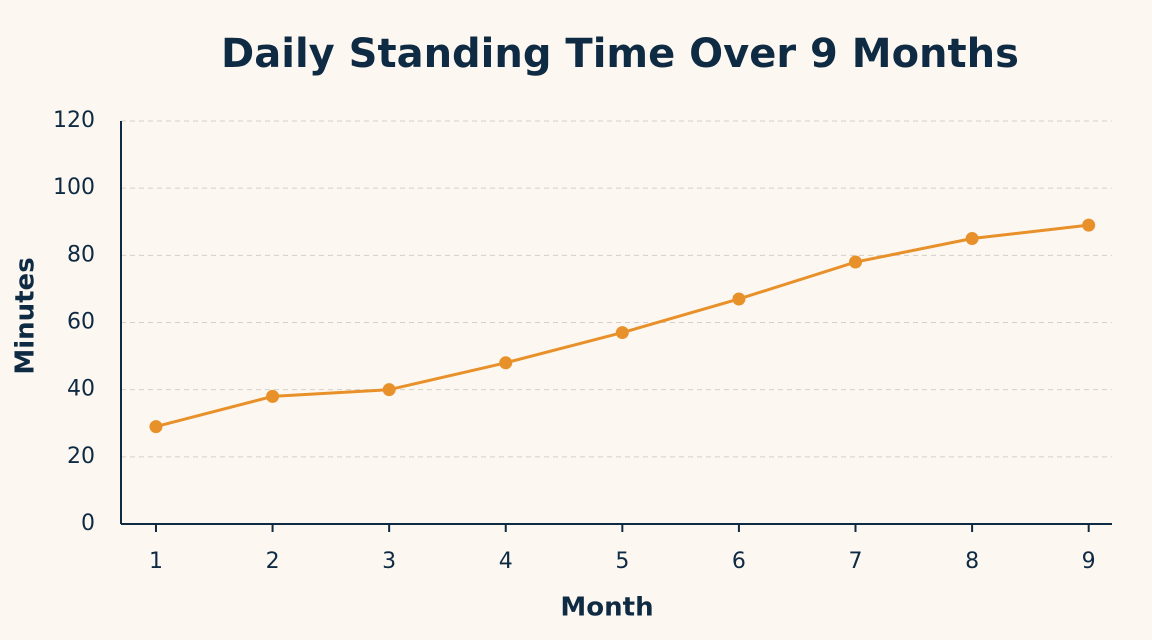 The height and width of the screenshot is (640, 1152). I want to click on x-tick-label: 1, so click(156, 561).